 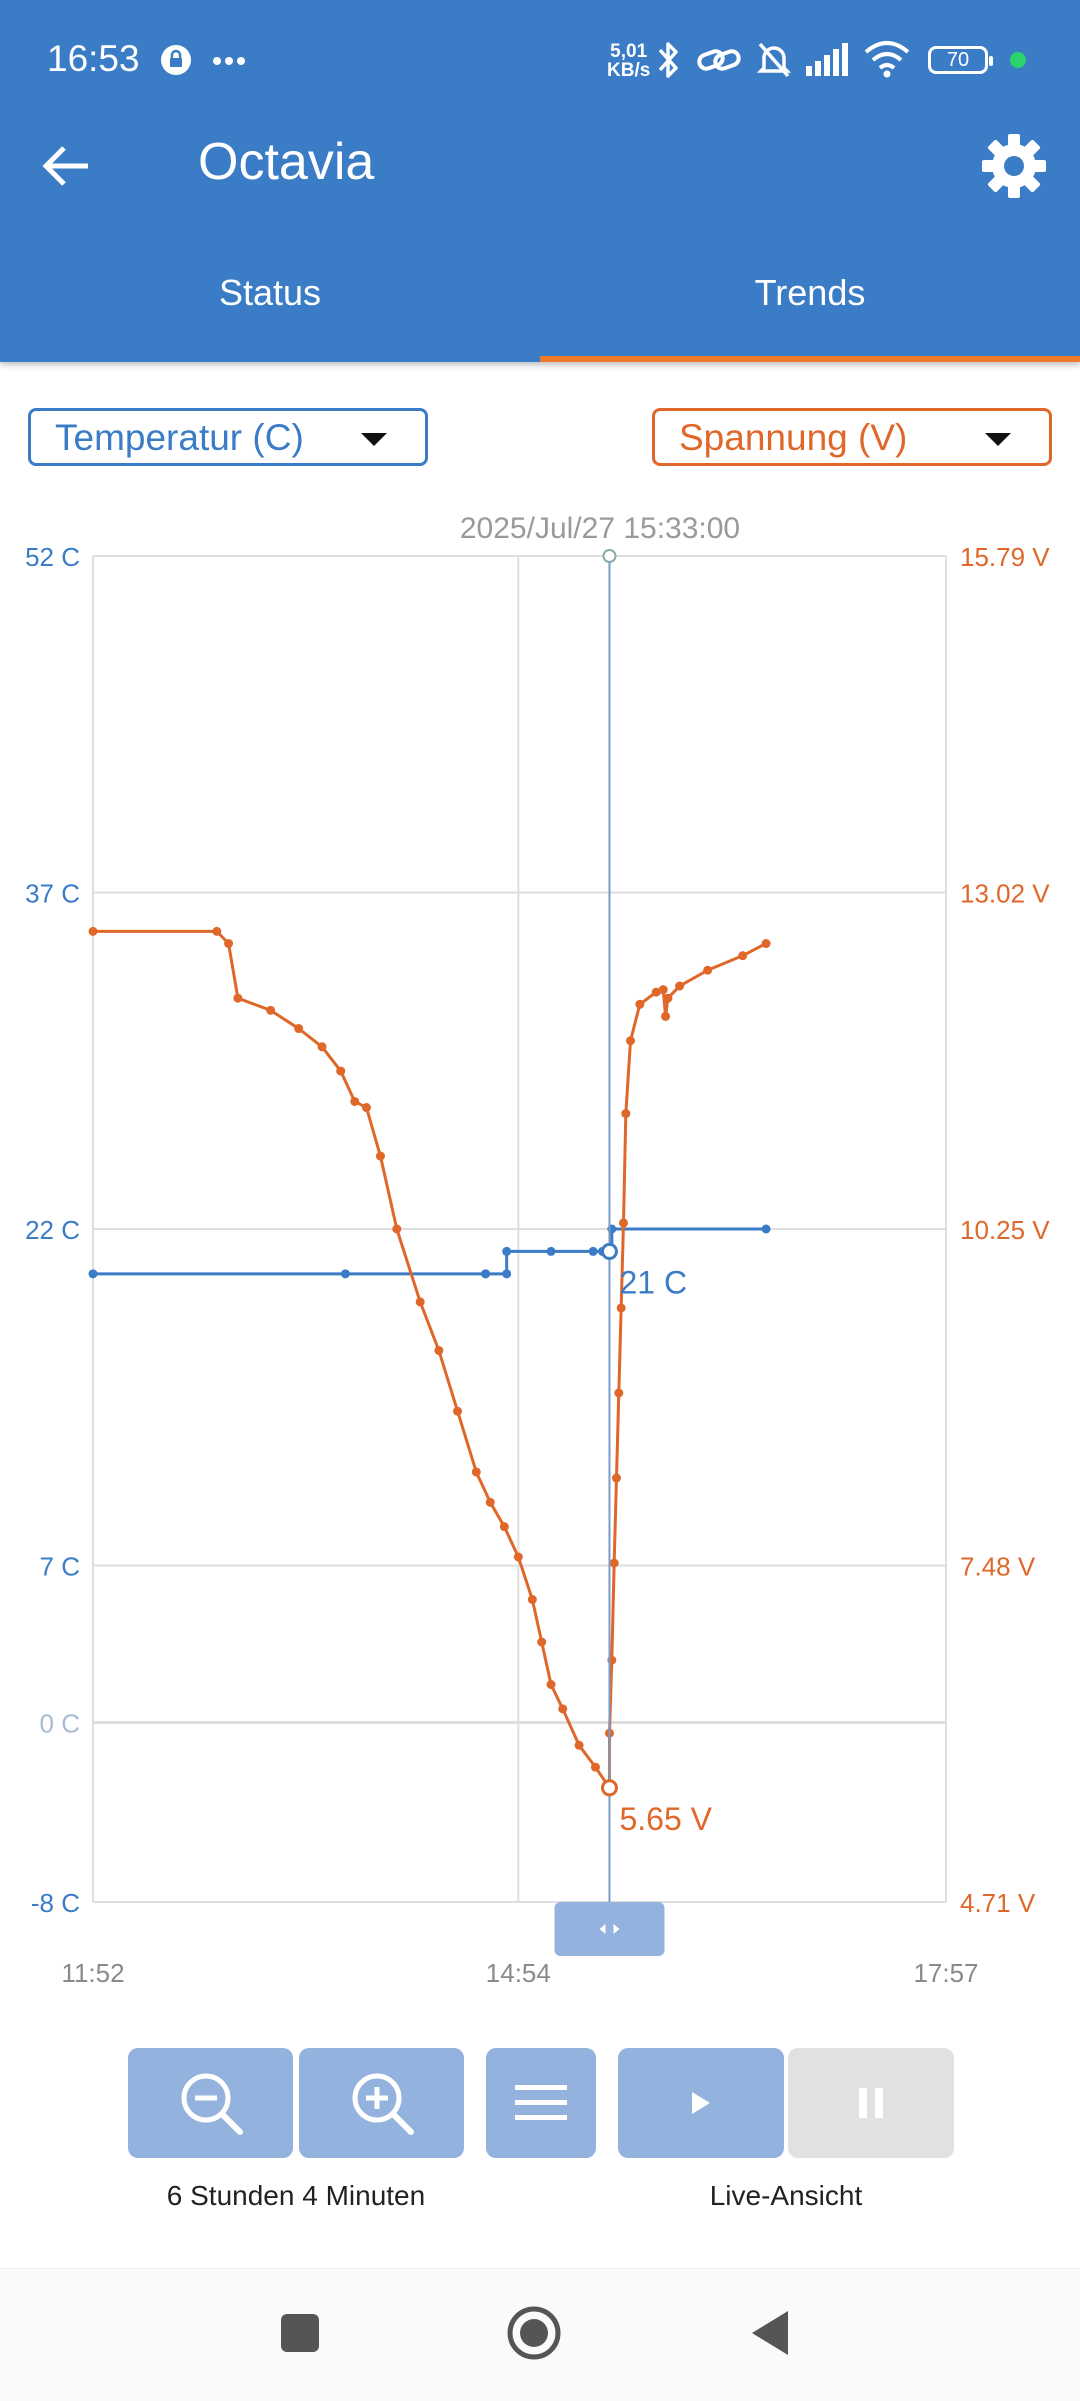 What do you see at coordinates (534, 2333) in the screenshot?
I see `home-icon` at bounding box center [534, 2333].